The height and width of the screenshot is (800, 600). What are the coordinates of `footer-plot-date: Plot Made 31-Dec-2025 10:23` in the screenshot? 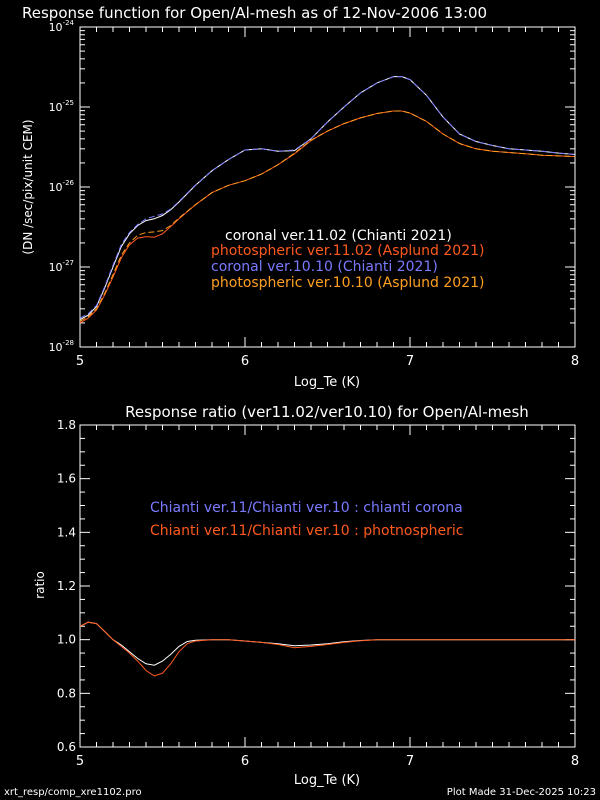 It's located at (521, 792).